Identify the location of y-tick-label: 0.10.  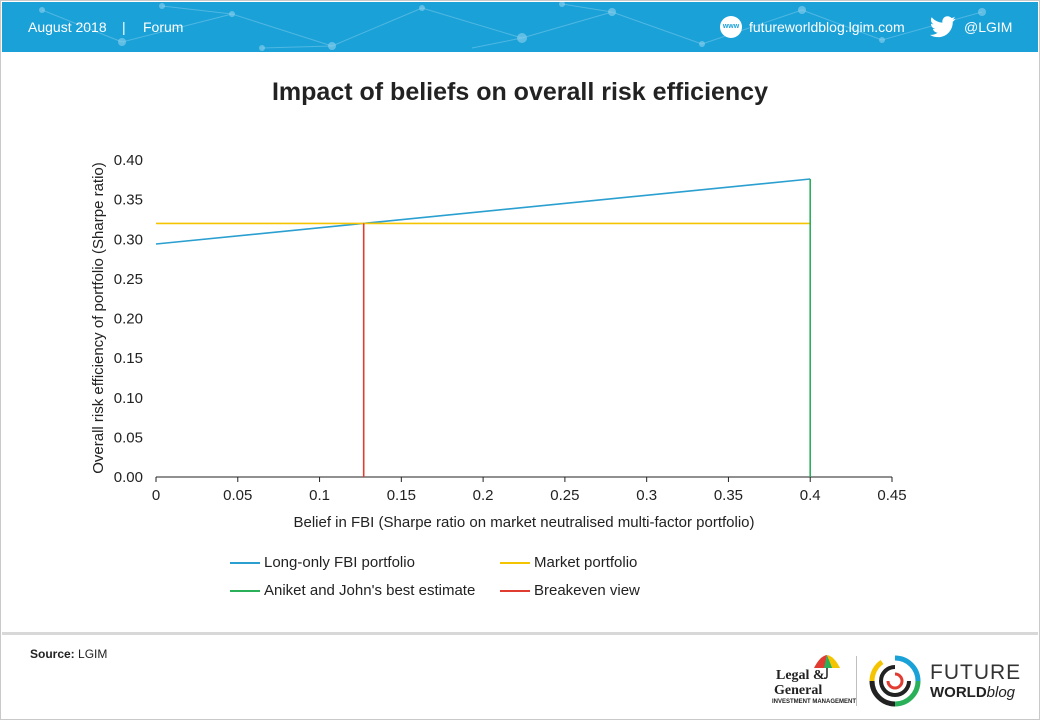
(128, 398).